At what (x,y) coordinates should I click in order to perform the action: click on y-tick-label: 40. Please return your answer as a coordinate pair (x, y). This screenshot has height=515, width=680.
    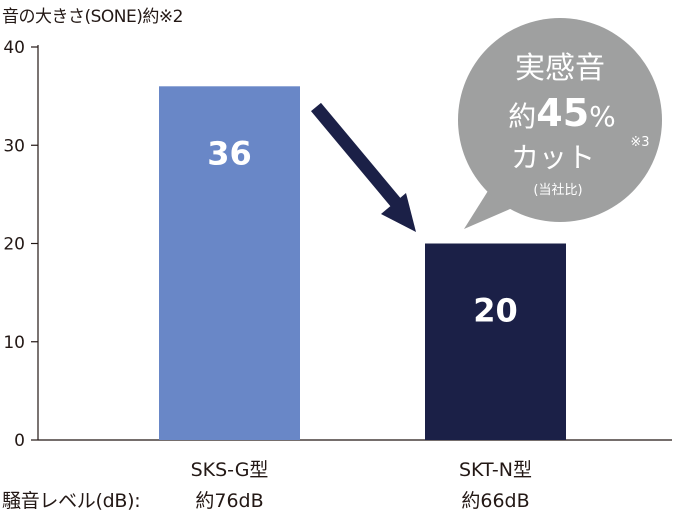
    Looking at the image, I should click on (14, 48).